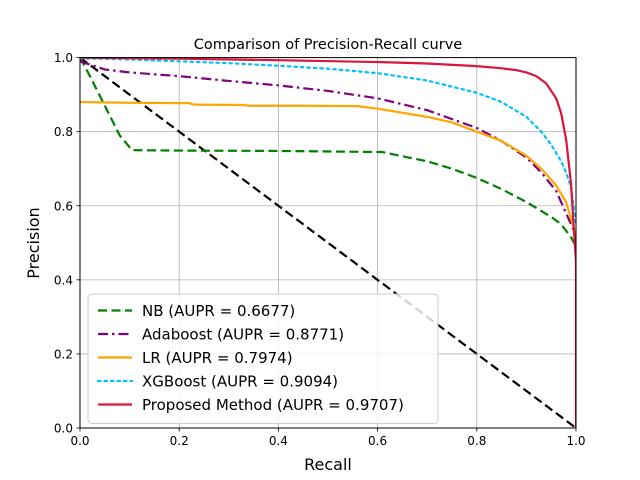 Image resolution: width=640 pixels, height=480 pixels. Describe the element at coordinates (476, 441) in the screenshot. I see `x-tick-label: 0.8` at that location.